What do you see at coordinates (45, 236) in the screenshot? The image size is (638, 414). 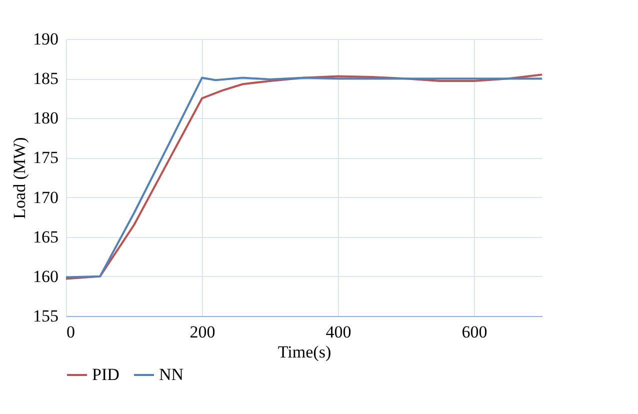 I see `y-tick-label: 165` at bounding box center [45, 236].